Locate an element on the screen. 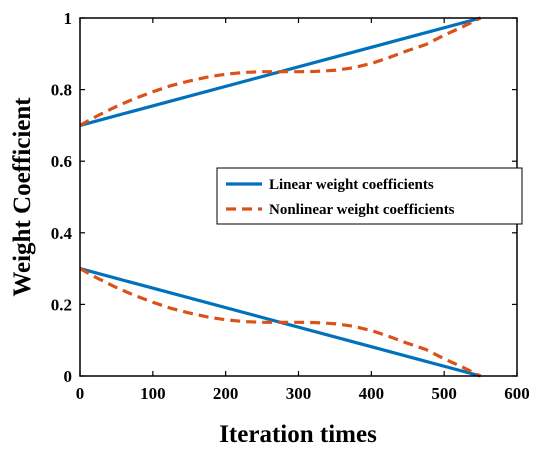  y-tick-label: 0 is located at coordinates (68, 376).